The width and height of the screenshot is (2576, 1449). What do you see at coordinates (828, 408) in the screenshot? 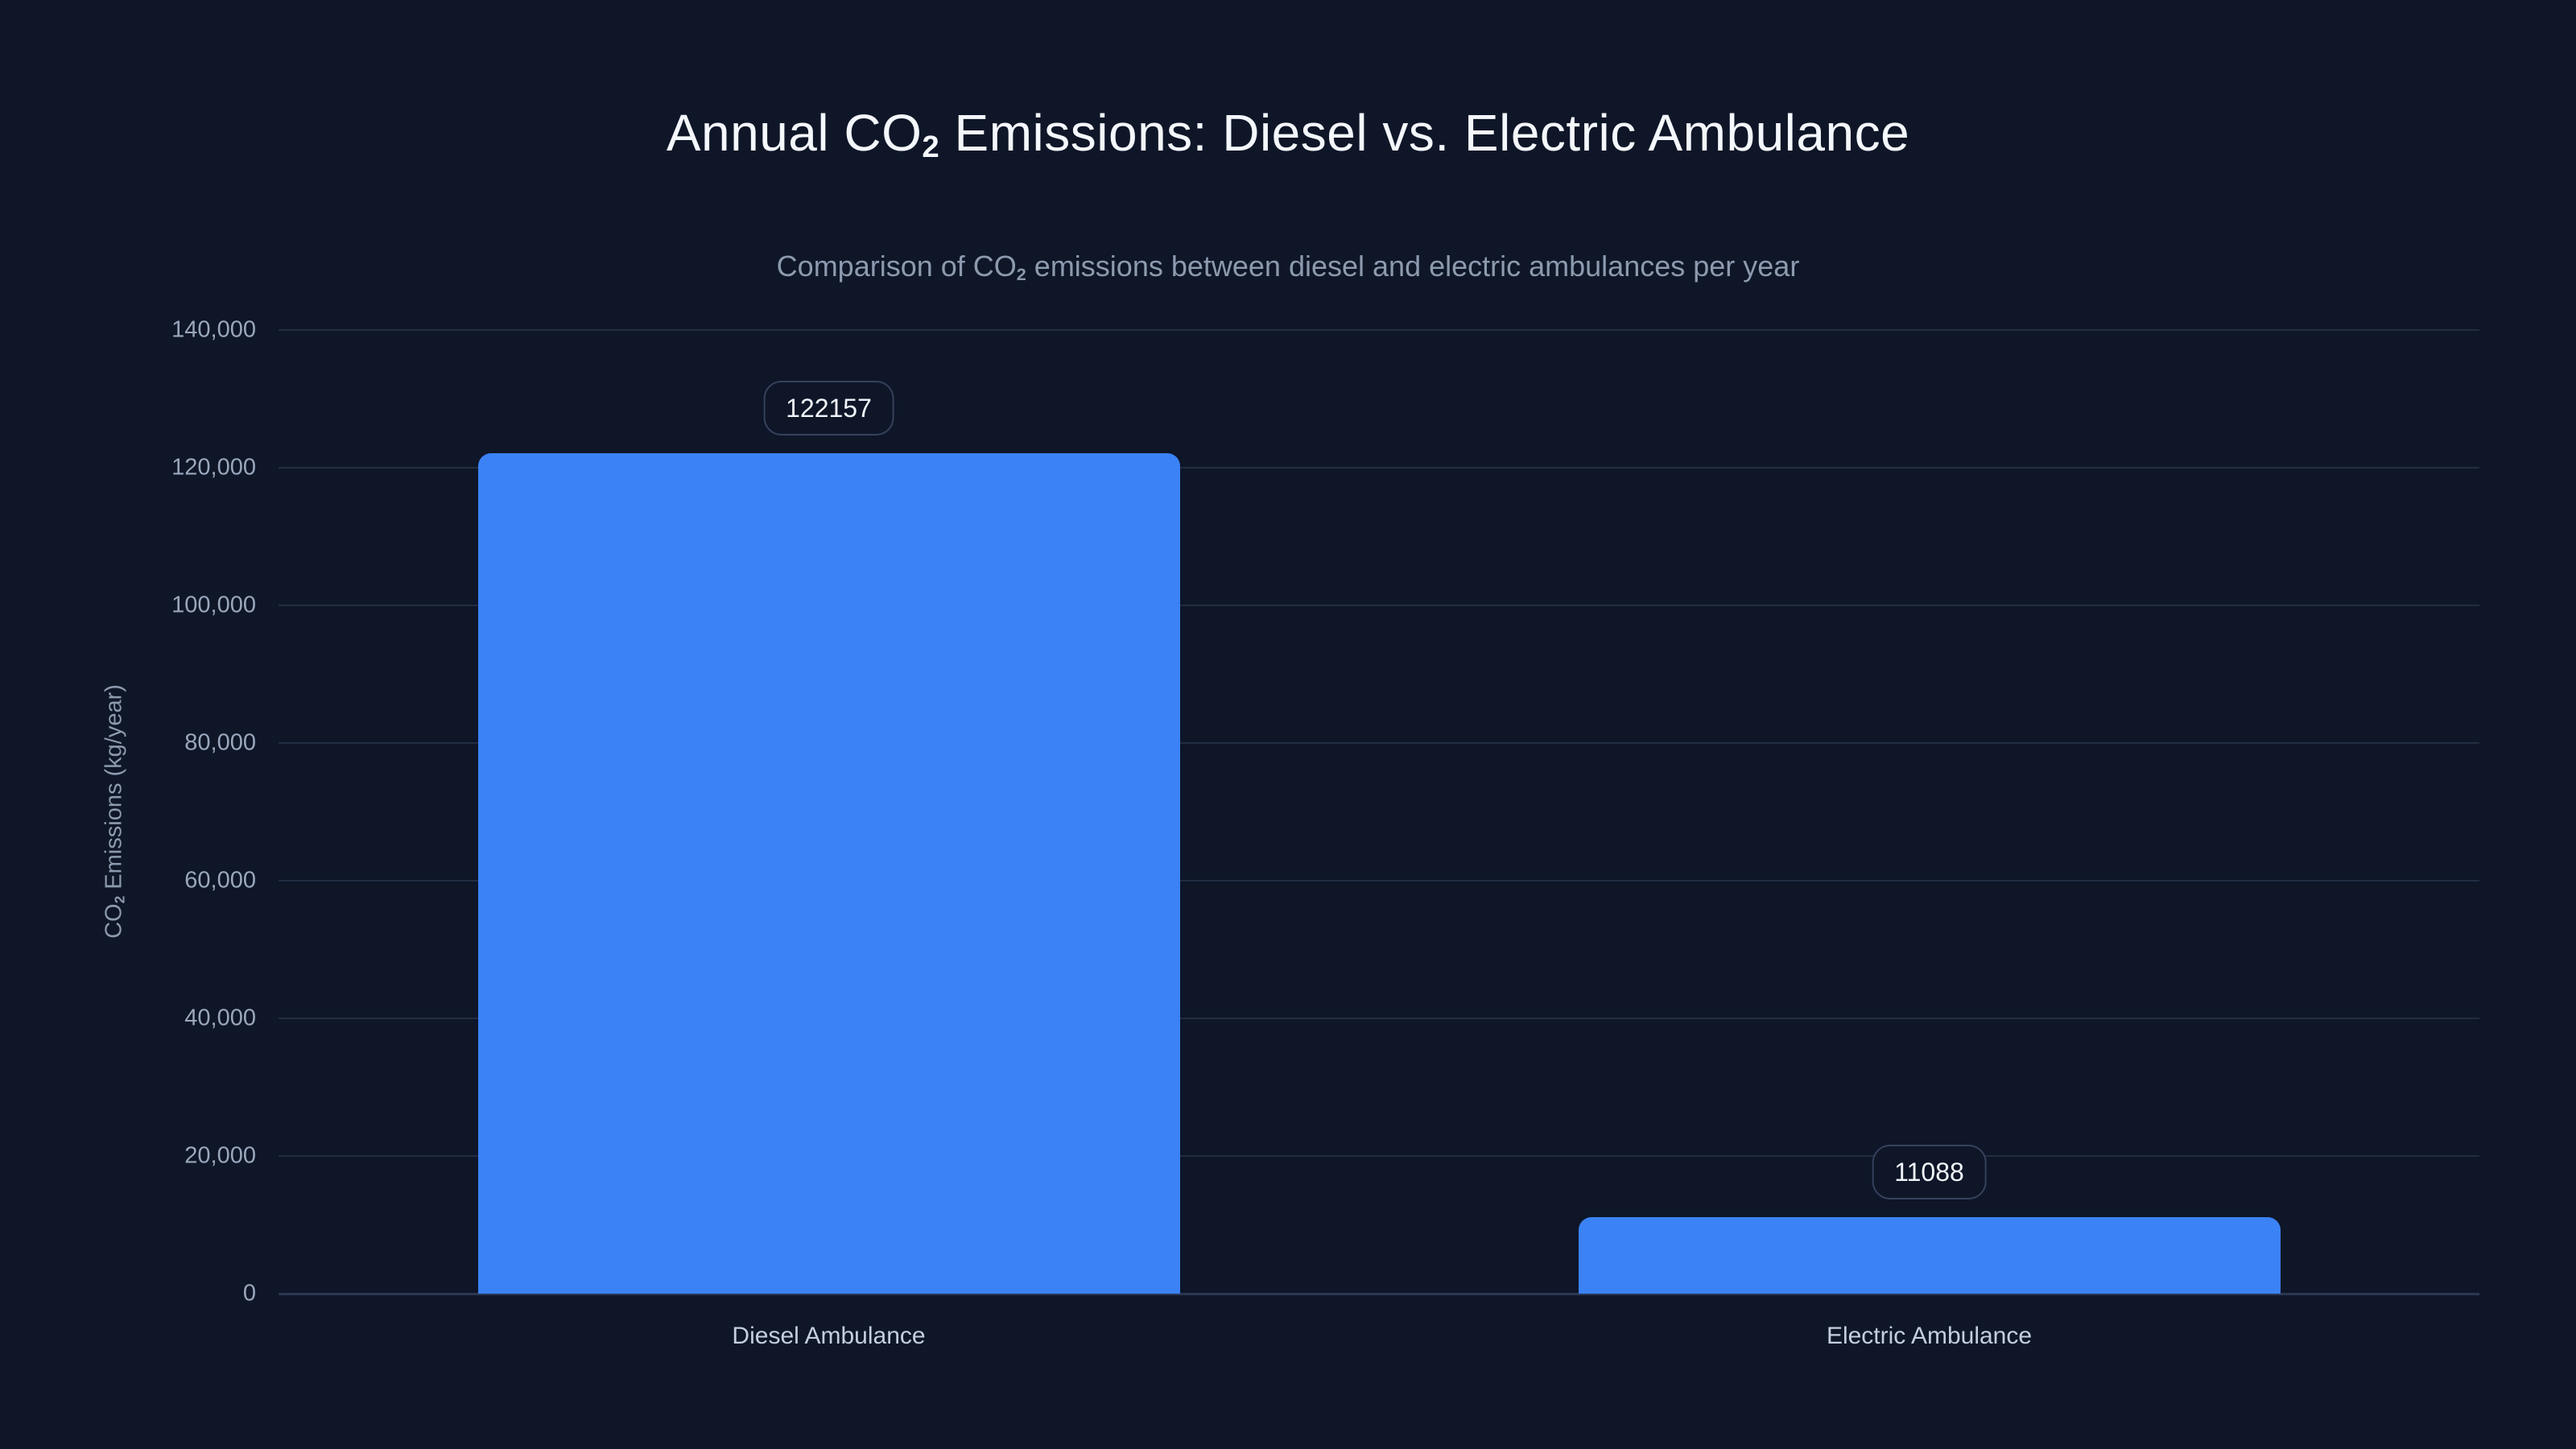
I see `value-label-diesel-ambulance: 122157` at bounding box center [828, 408].